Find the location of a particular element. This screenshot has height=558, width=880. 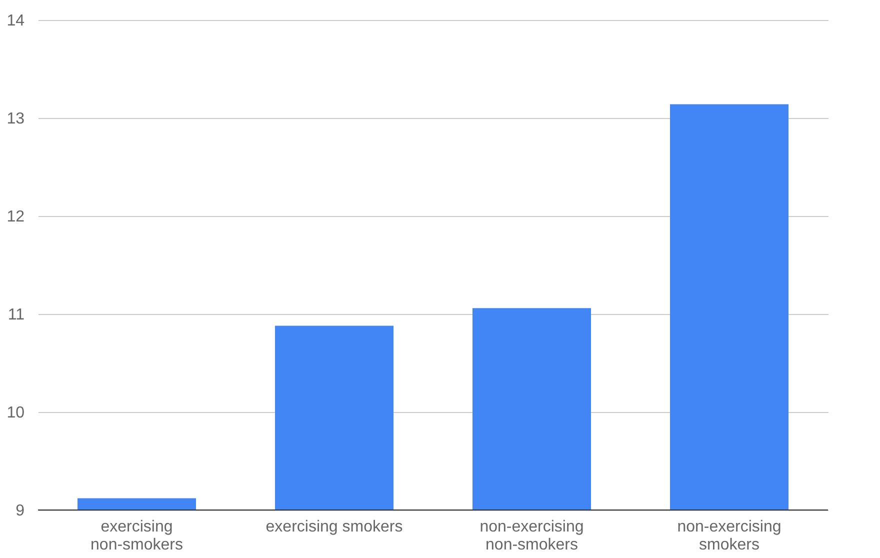

y-tick-label: 13 is located at coordinates (15, 119).